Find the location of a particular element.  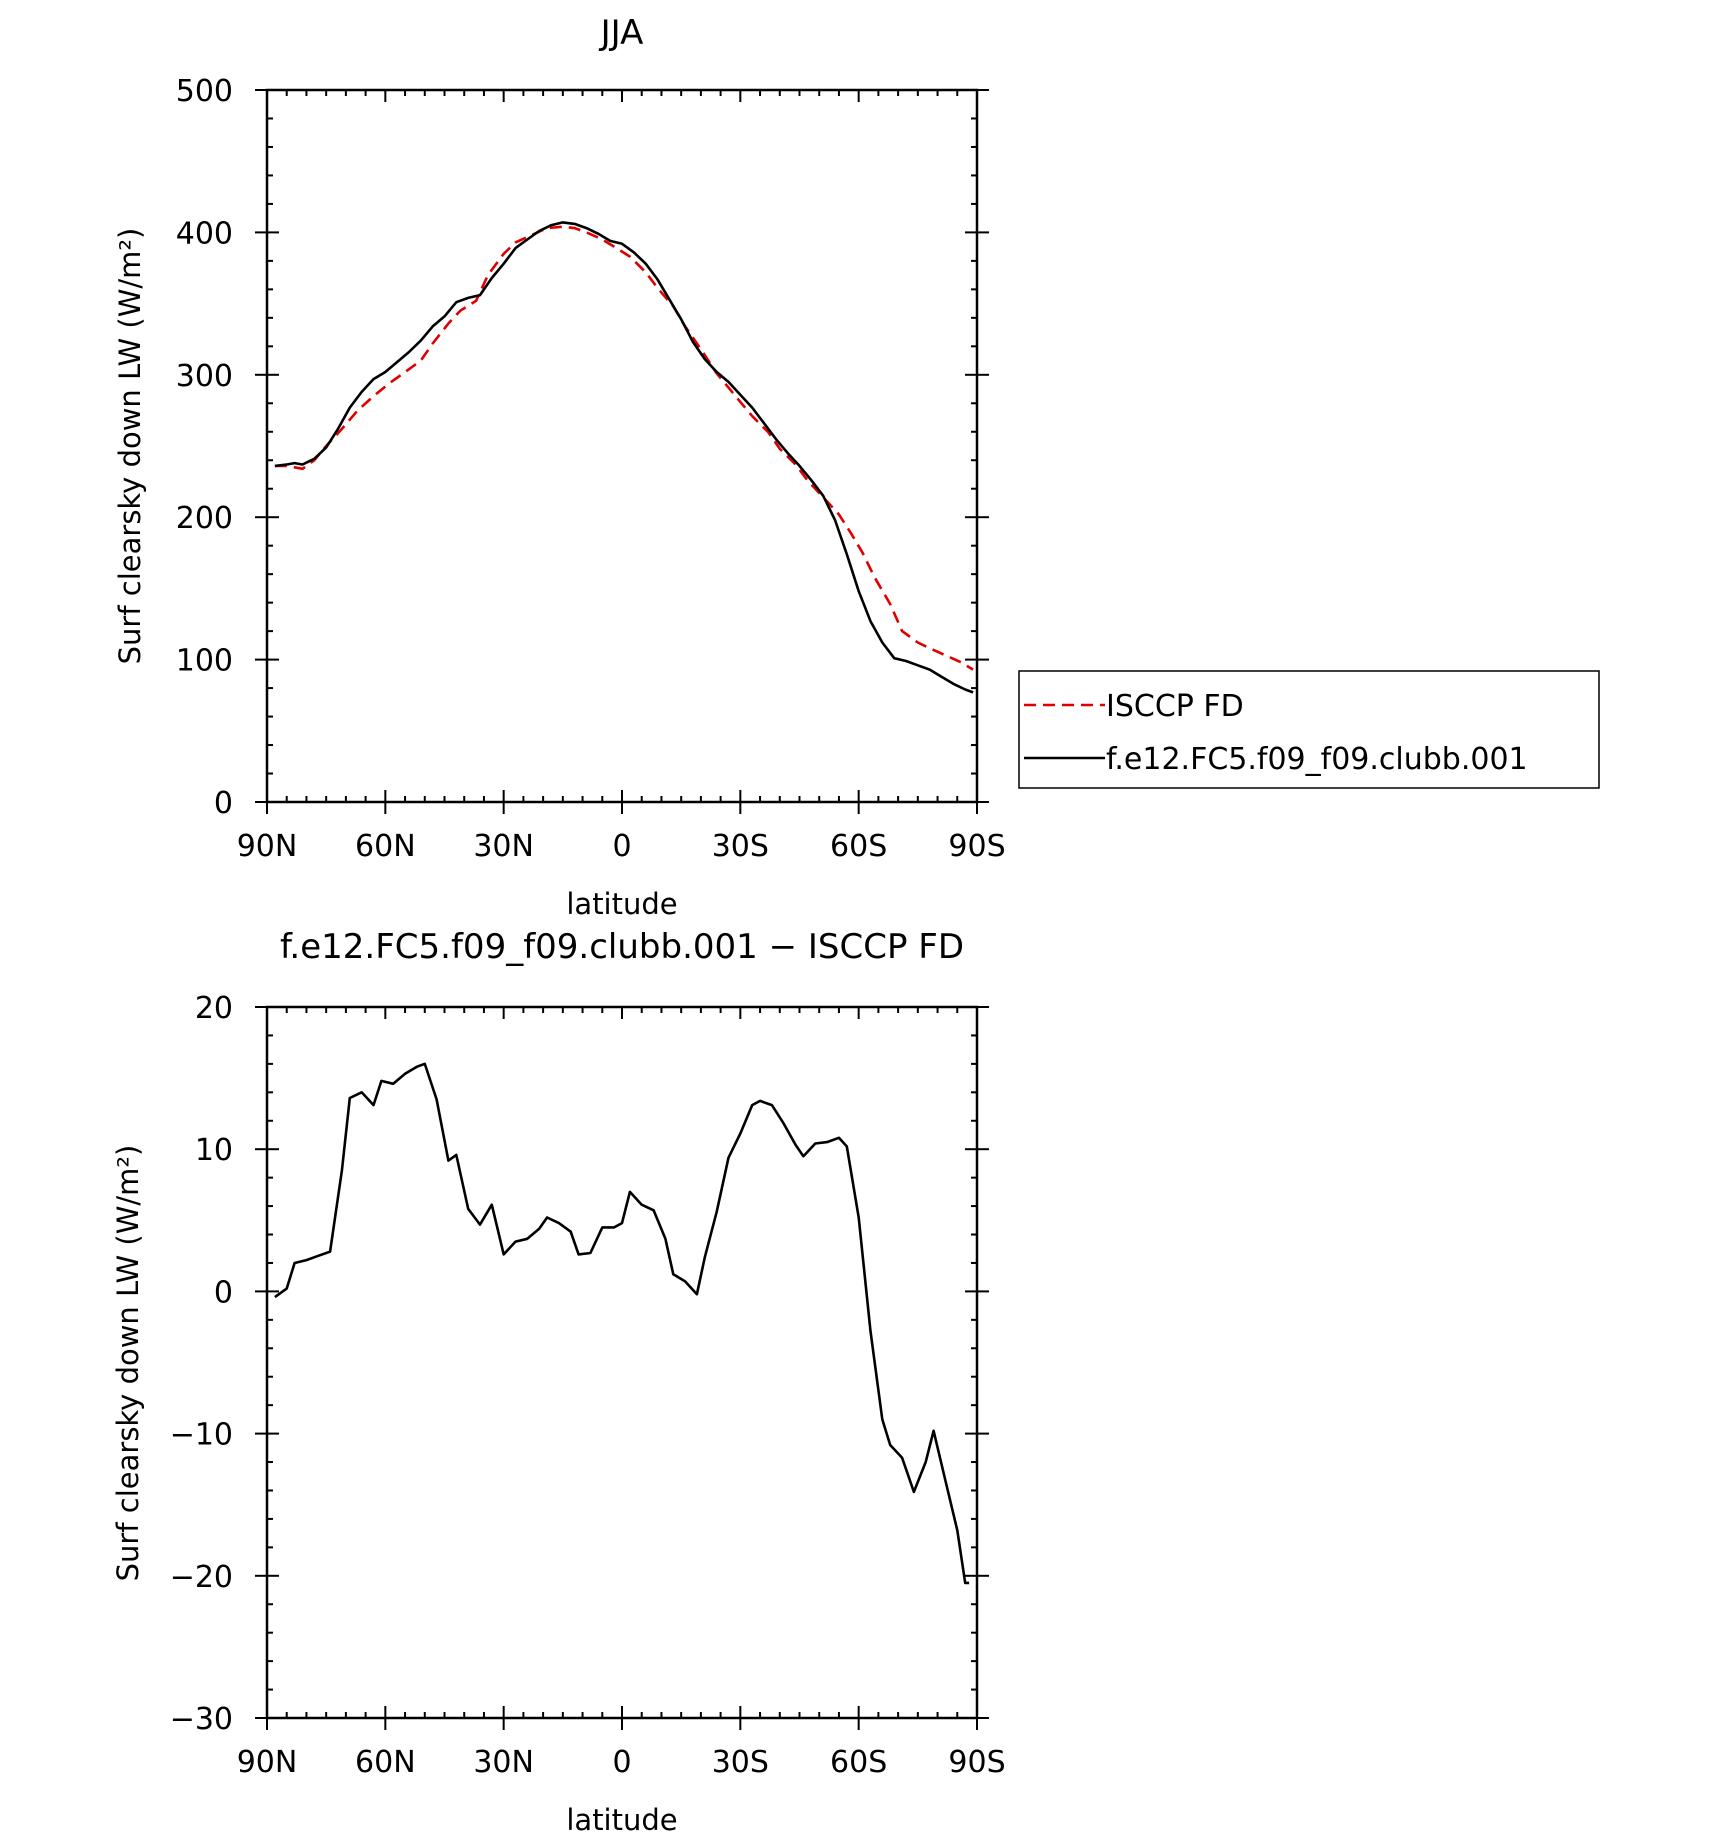

bottom-y-tick-labels: −30 −20 −10 0 10 20 is located at coordinates (201, 1364).